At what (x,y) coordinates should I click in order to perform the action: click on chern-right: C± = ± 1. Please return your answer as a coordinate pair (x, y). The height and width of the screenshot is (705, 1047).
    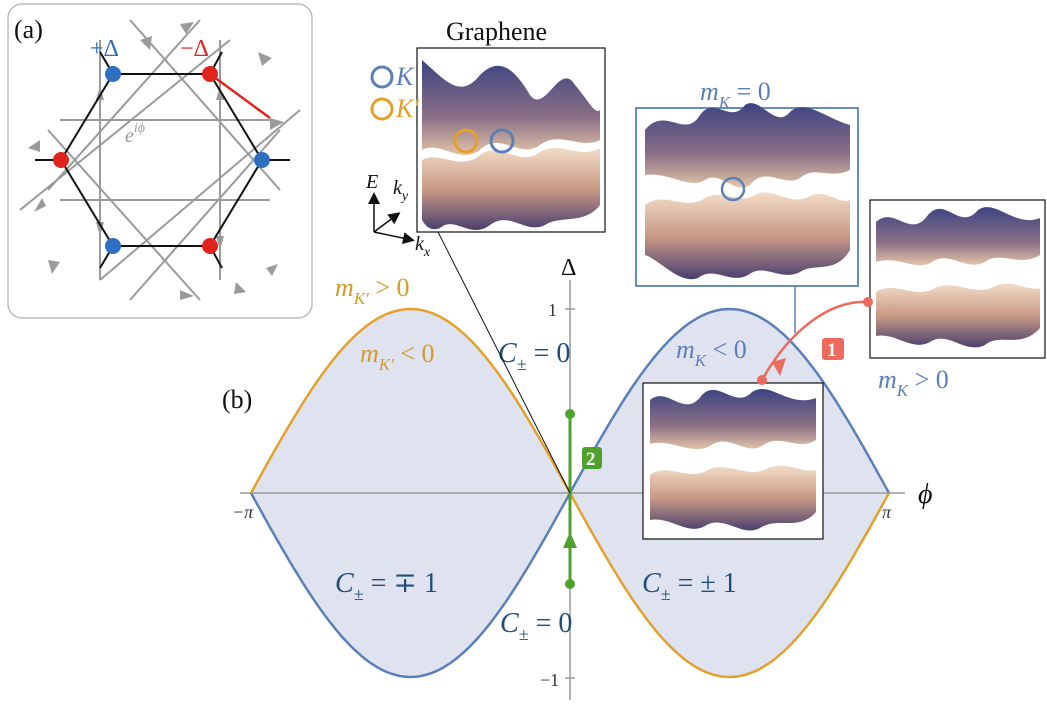
    Looking at the image, I should click on (689, 586).